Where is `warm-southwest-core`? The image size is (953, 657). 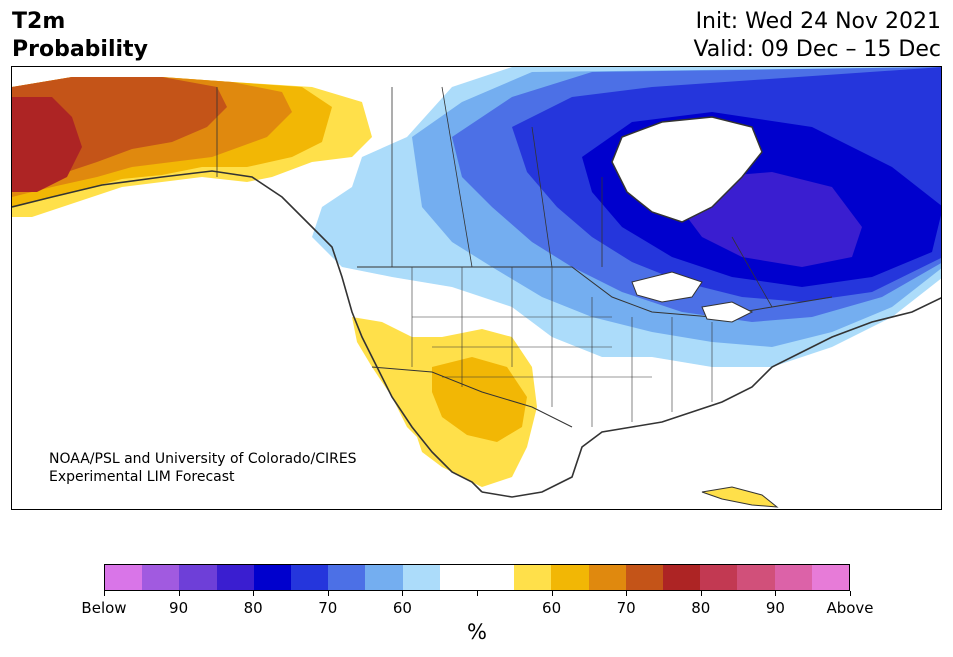
warm-southwest-core is located at coordinates (479, 399).